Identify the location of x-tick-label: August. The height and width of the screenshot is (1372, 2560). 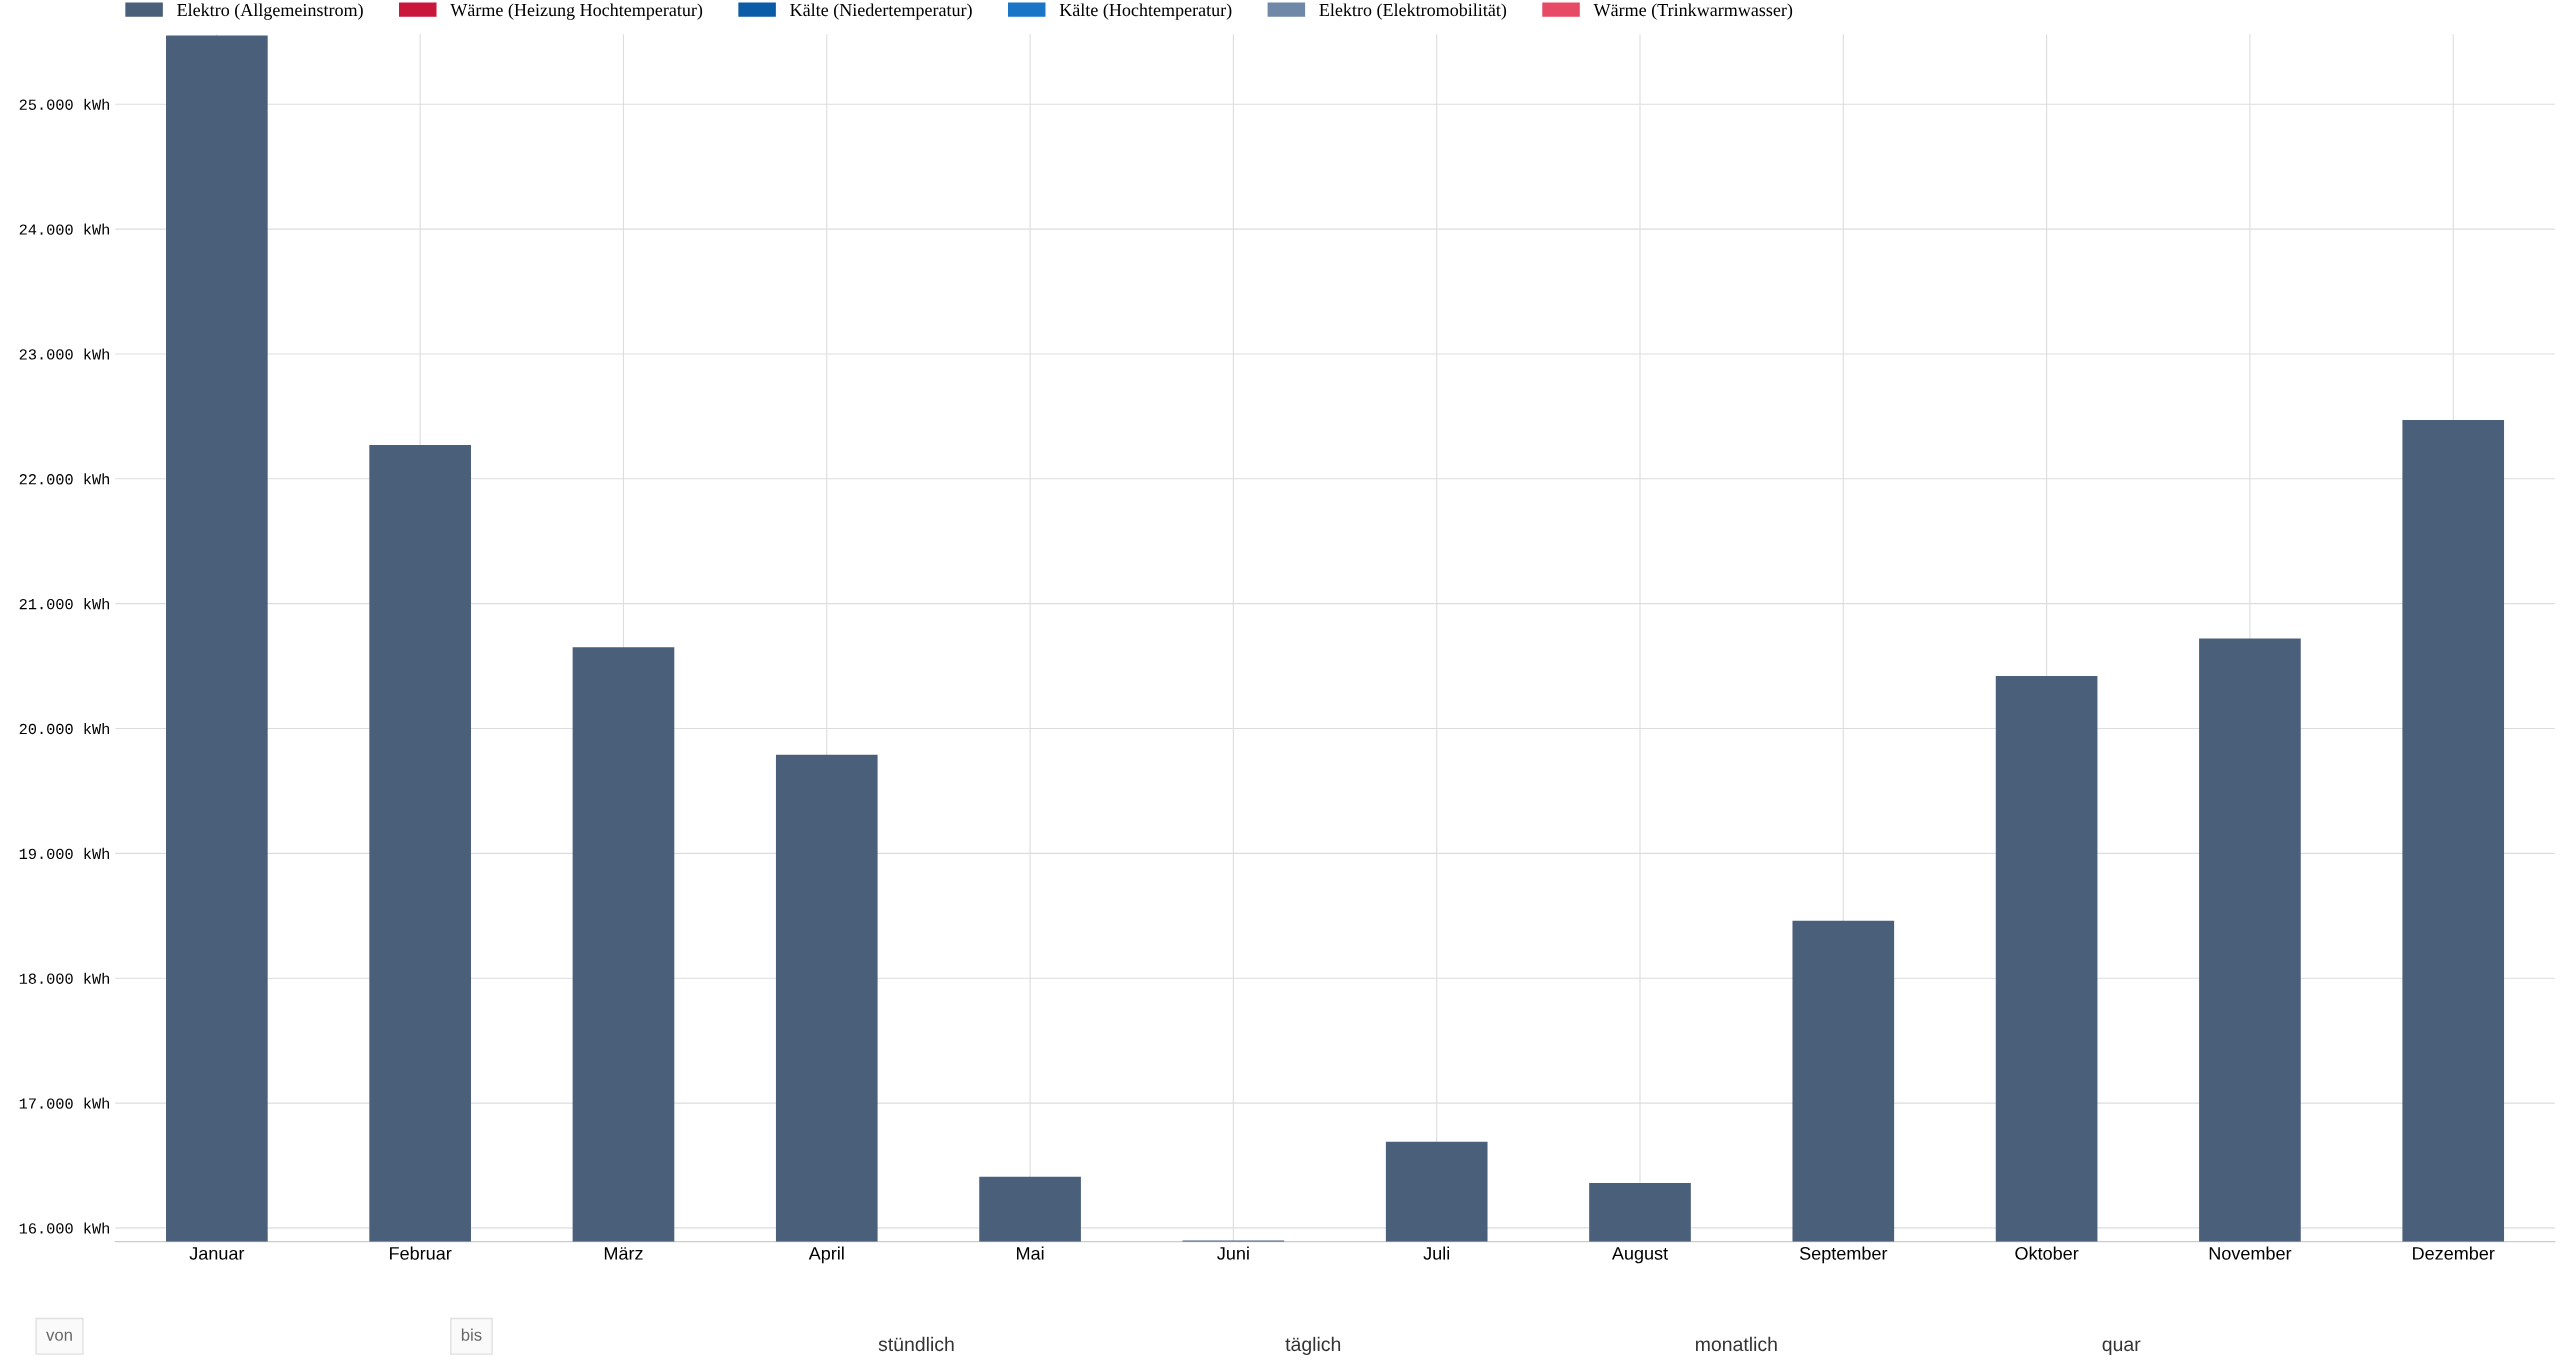
(1639, 1255).